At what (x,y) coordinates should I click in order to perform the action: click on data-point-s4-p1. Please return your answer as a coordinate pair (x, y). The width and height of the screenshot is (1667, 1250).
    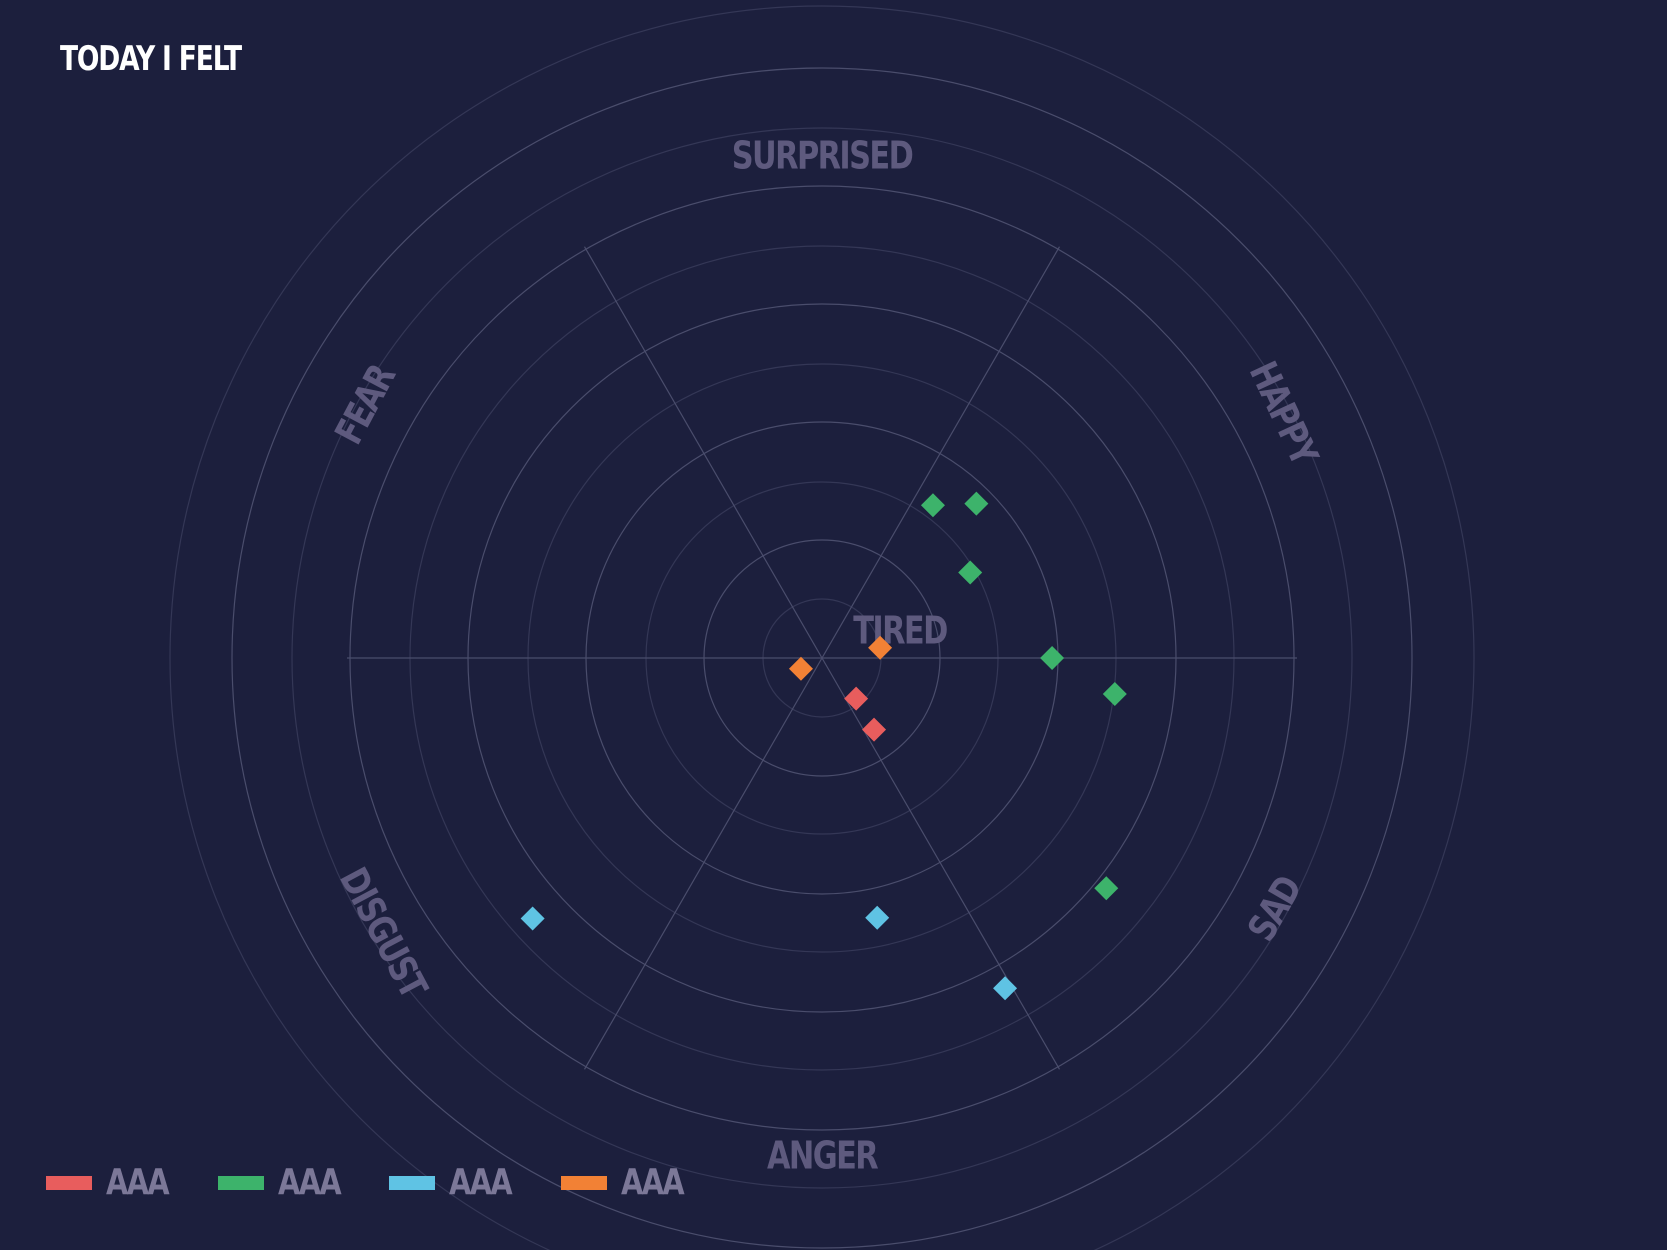
    Looking at the image, I should click on (800, 668).